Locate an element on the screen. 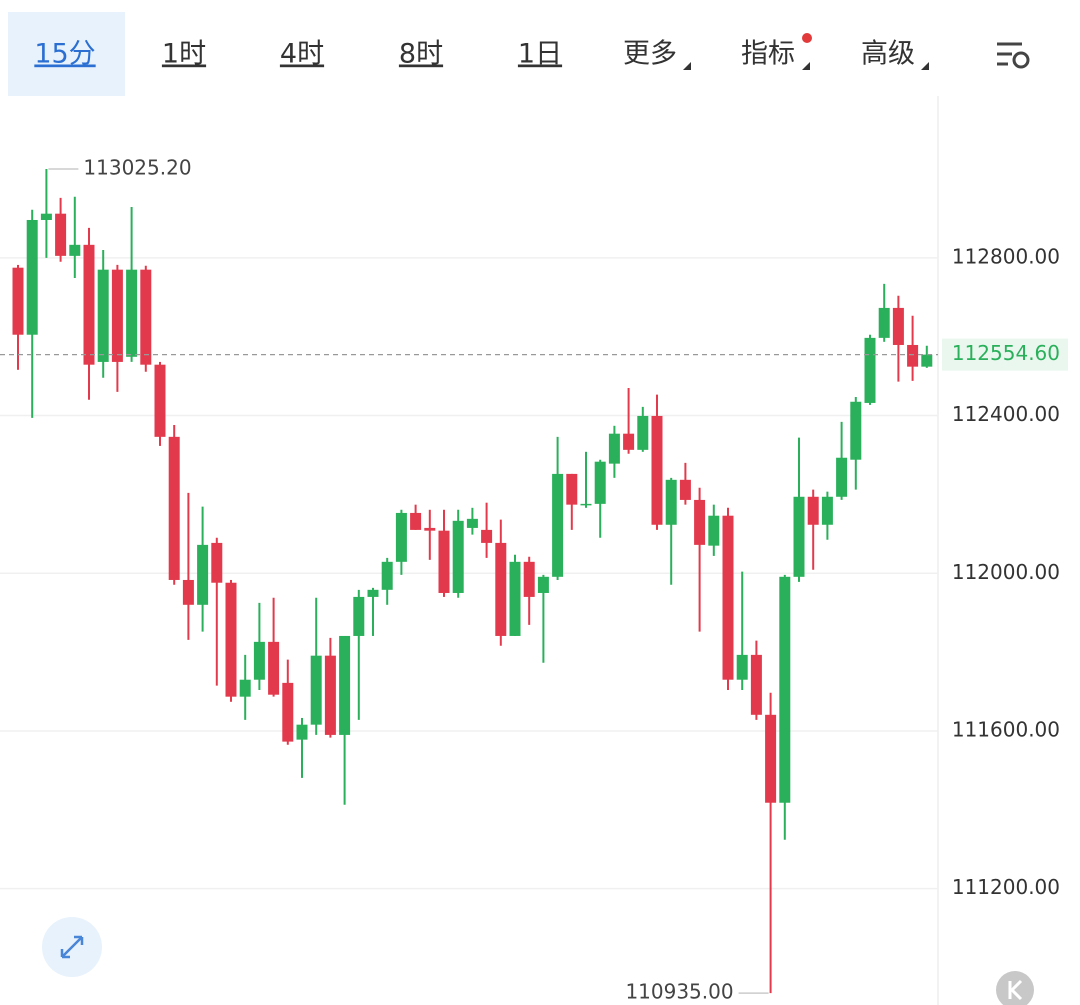 Image resolution: width=1080 pixels, height=1005 pixels. last-price-bg is located at coordinates (1005, 354).